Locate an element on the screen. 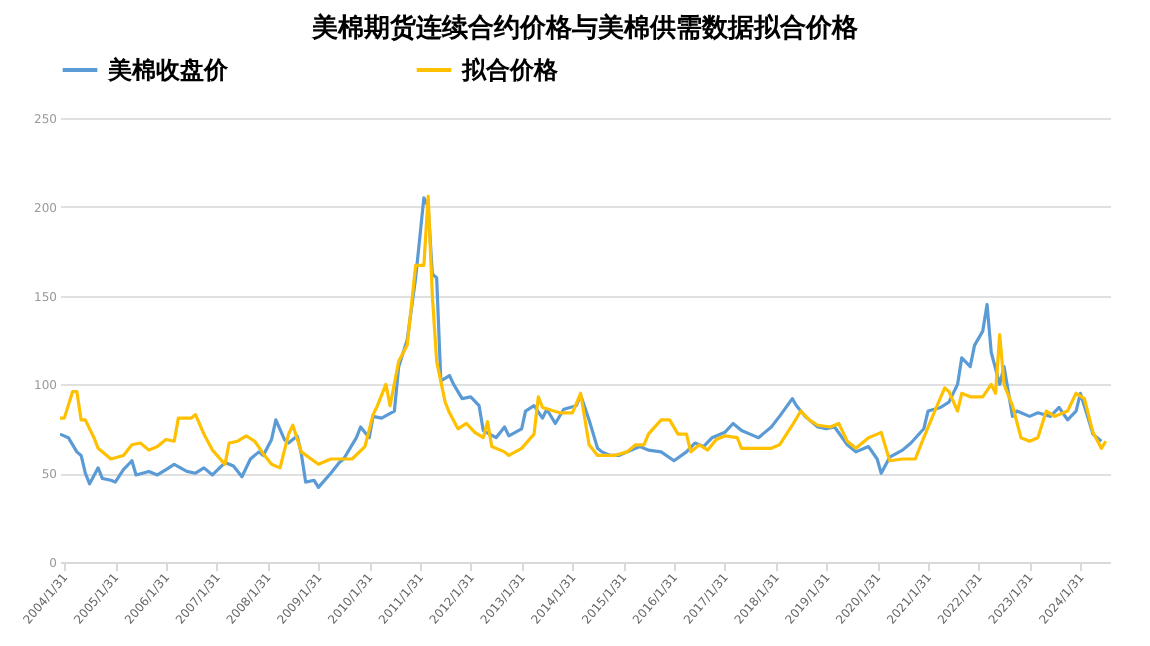  legend-label: 拟合价格 is located at coordinates (510, 70).